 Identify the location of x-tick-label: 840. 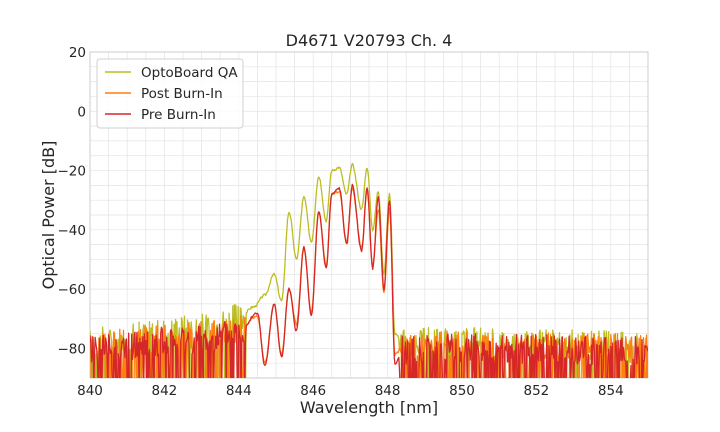
(90, 391).